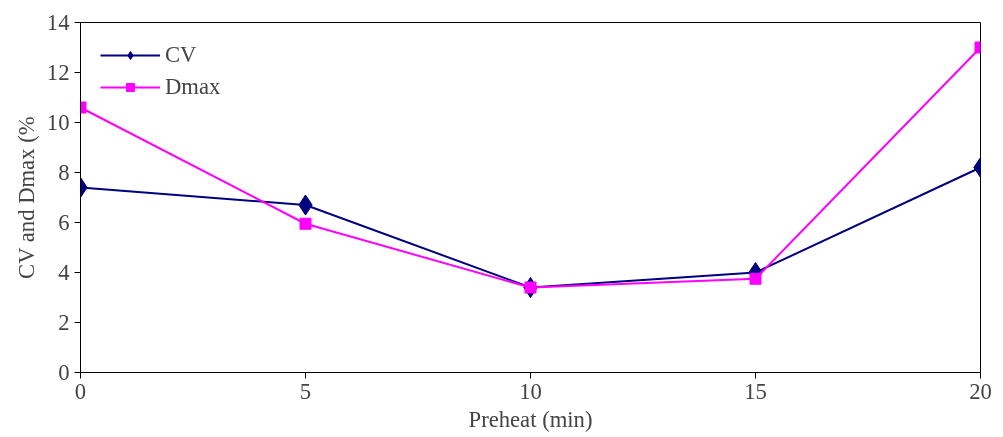 The image size is (1003, 437). What do you see at coordinates (193, 87) in the screenshot?
I see `legend-label: Dmax` at bounding box center [193, 87].